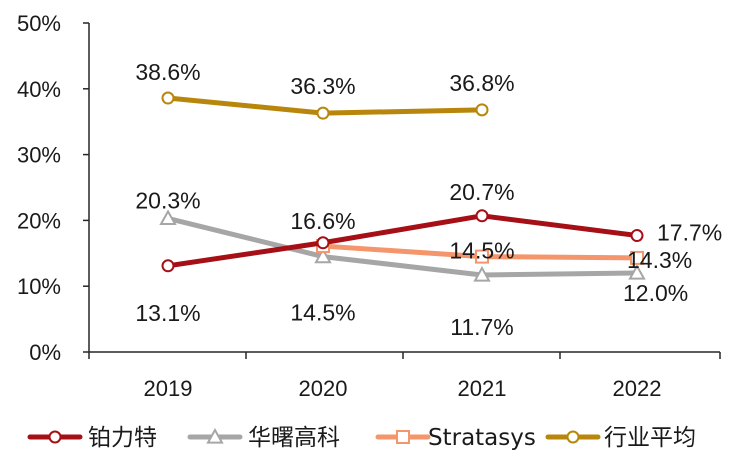 The image size is (748, 462). Describe the element at coordinates (482, 438) in the screenshot. I see `legend-label: Stratasys` at that location.